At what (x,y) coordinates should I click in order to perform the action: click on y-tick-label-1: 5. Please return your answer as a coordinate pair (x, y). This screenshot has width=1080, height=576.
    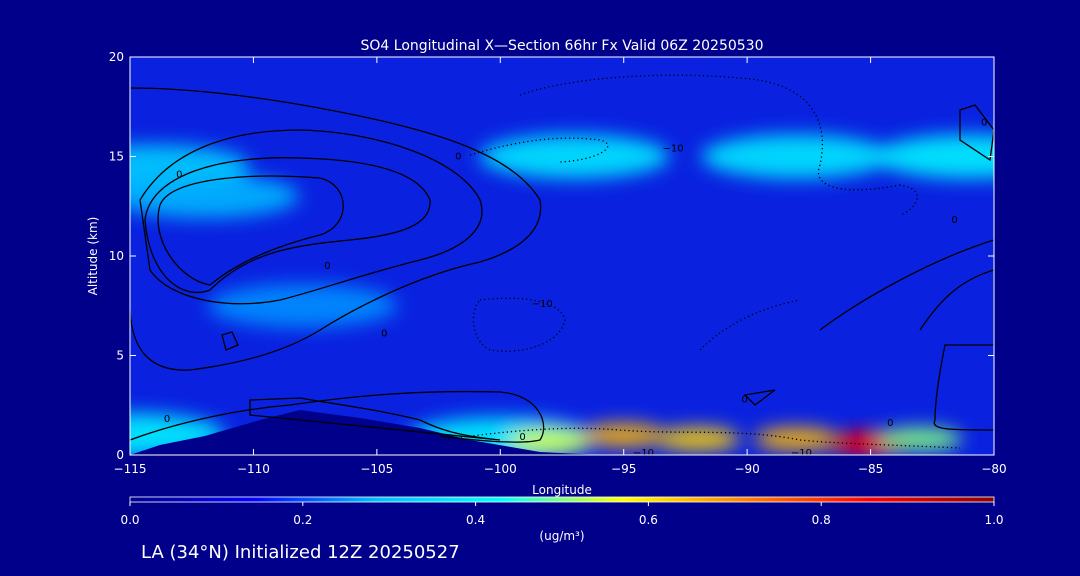
    Looking at the image, I should click on (120, 356).